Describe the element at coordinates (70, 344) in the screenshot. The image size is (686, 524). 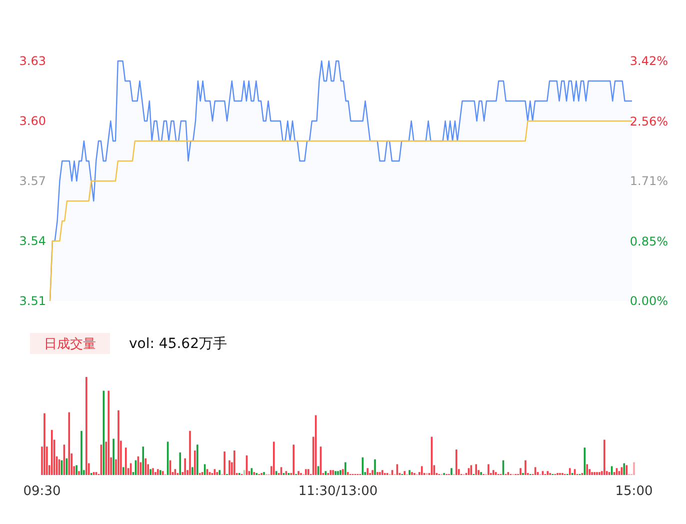
I see `chart-title: 日成交量` at that location.